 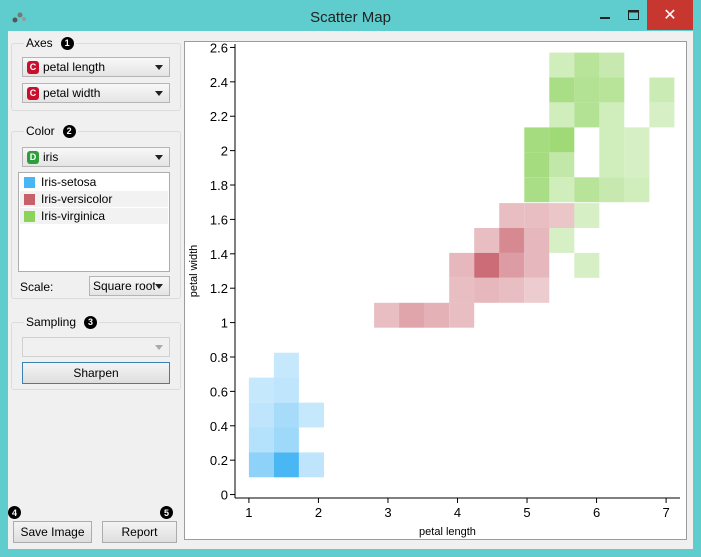 What do you see at coordinates (33, 67) in the screenshot?
I see `continuous-variable-icon: C` at bounding box center [33, 67].